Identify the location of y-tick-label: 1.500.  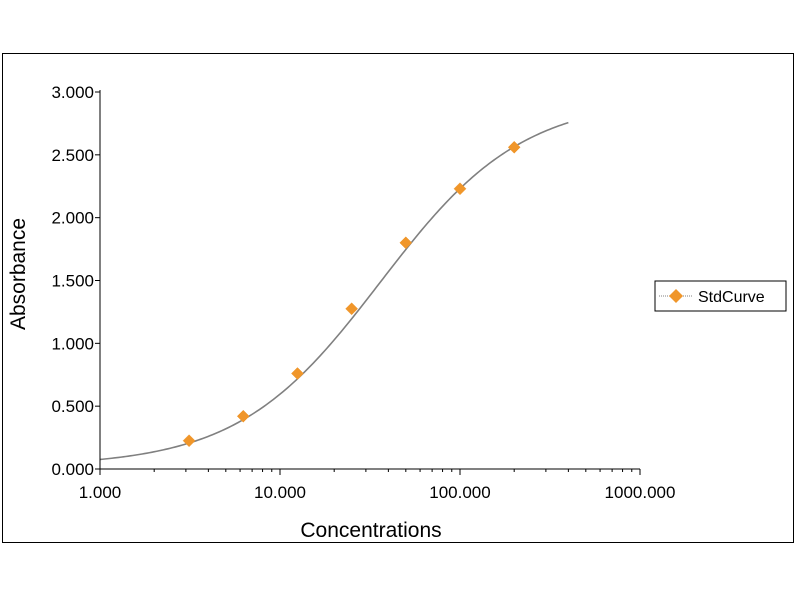
(72, 281).